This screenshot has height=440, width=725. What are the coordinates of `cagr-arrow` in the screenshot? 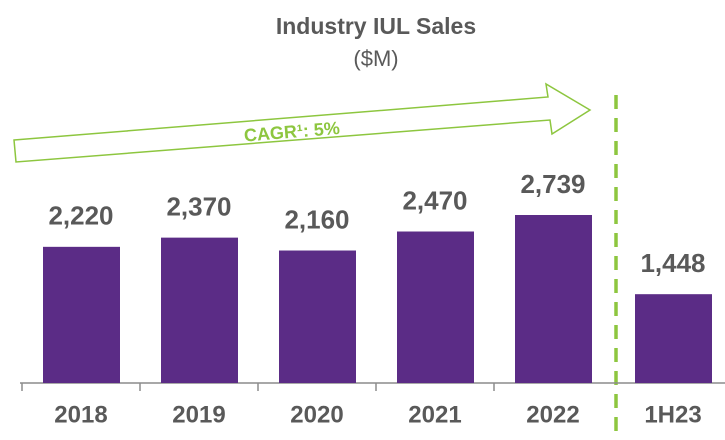 It's located at (302, 122).